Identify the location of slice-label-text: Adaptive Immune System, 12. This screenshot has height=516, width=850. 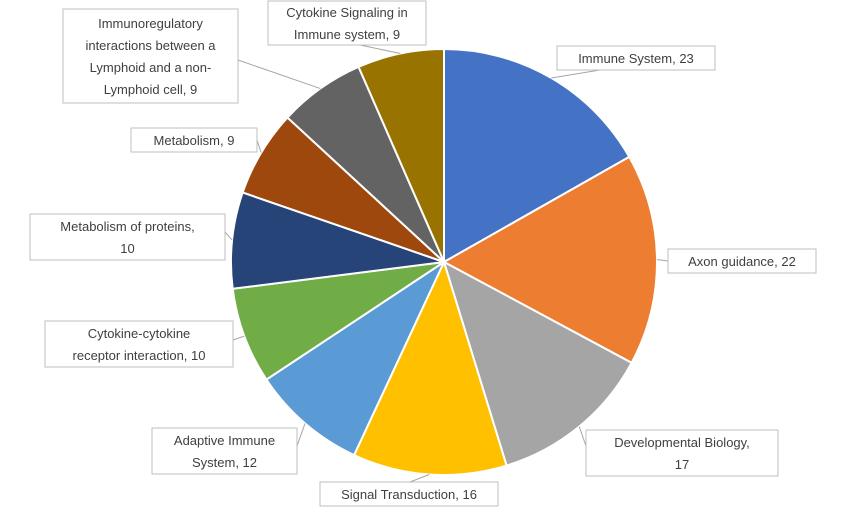
(224, 451).